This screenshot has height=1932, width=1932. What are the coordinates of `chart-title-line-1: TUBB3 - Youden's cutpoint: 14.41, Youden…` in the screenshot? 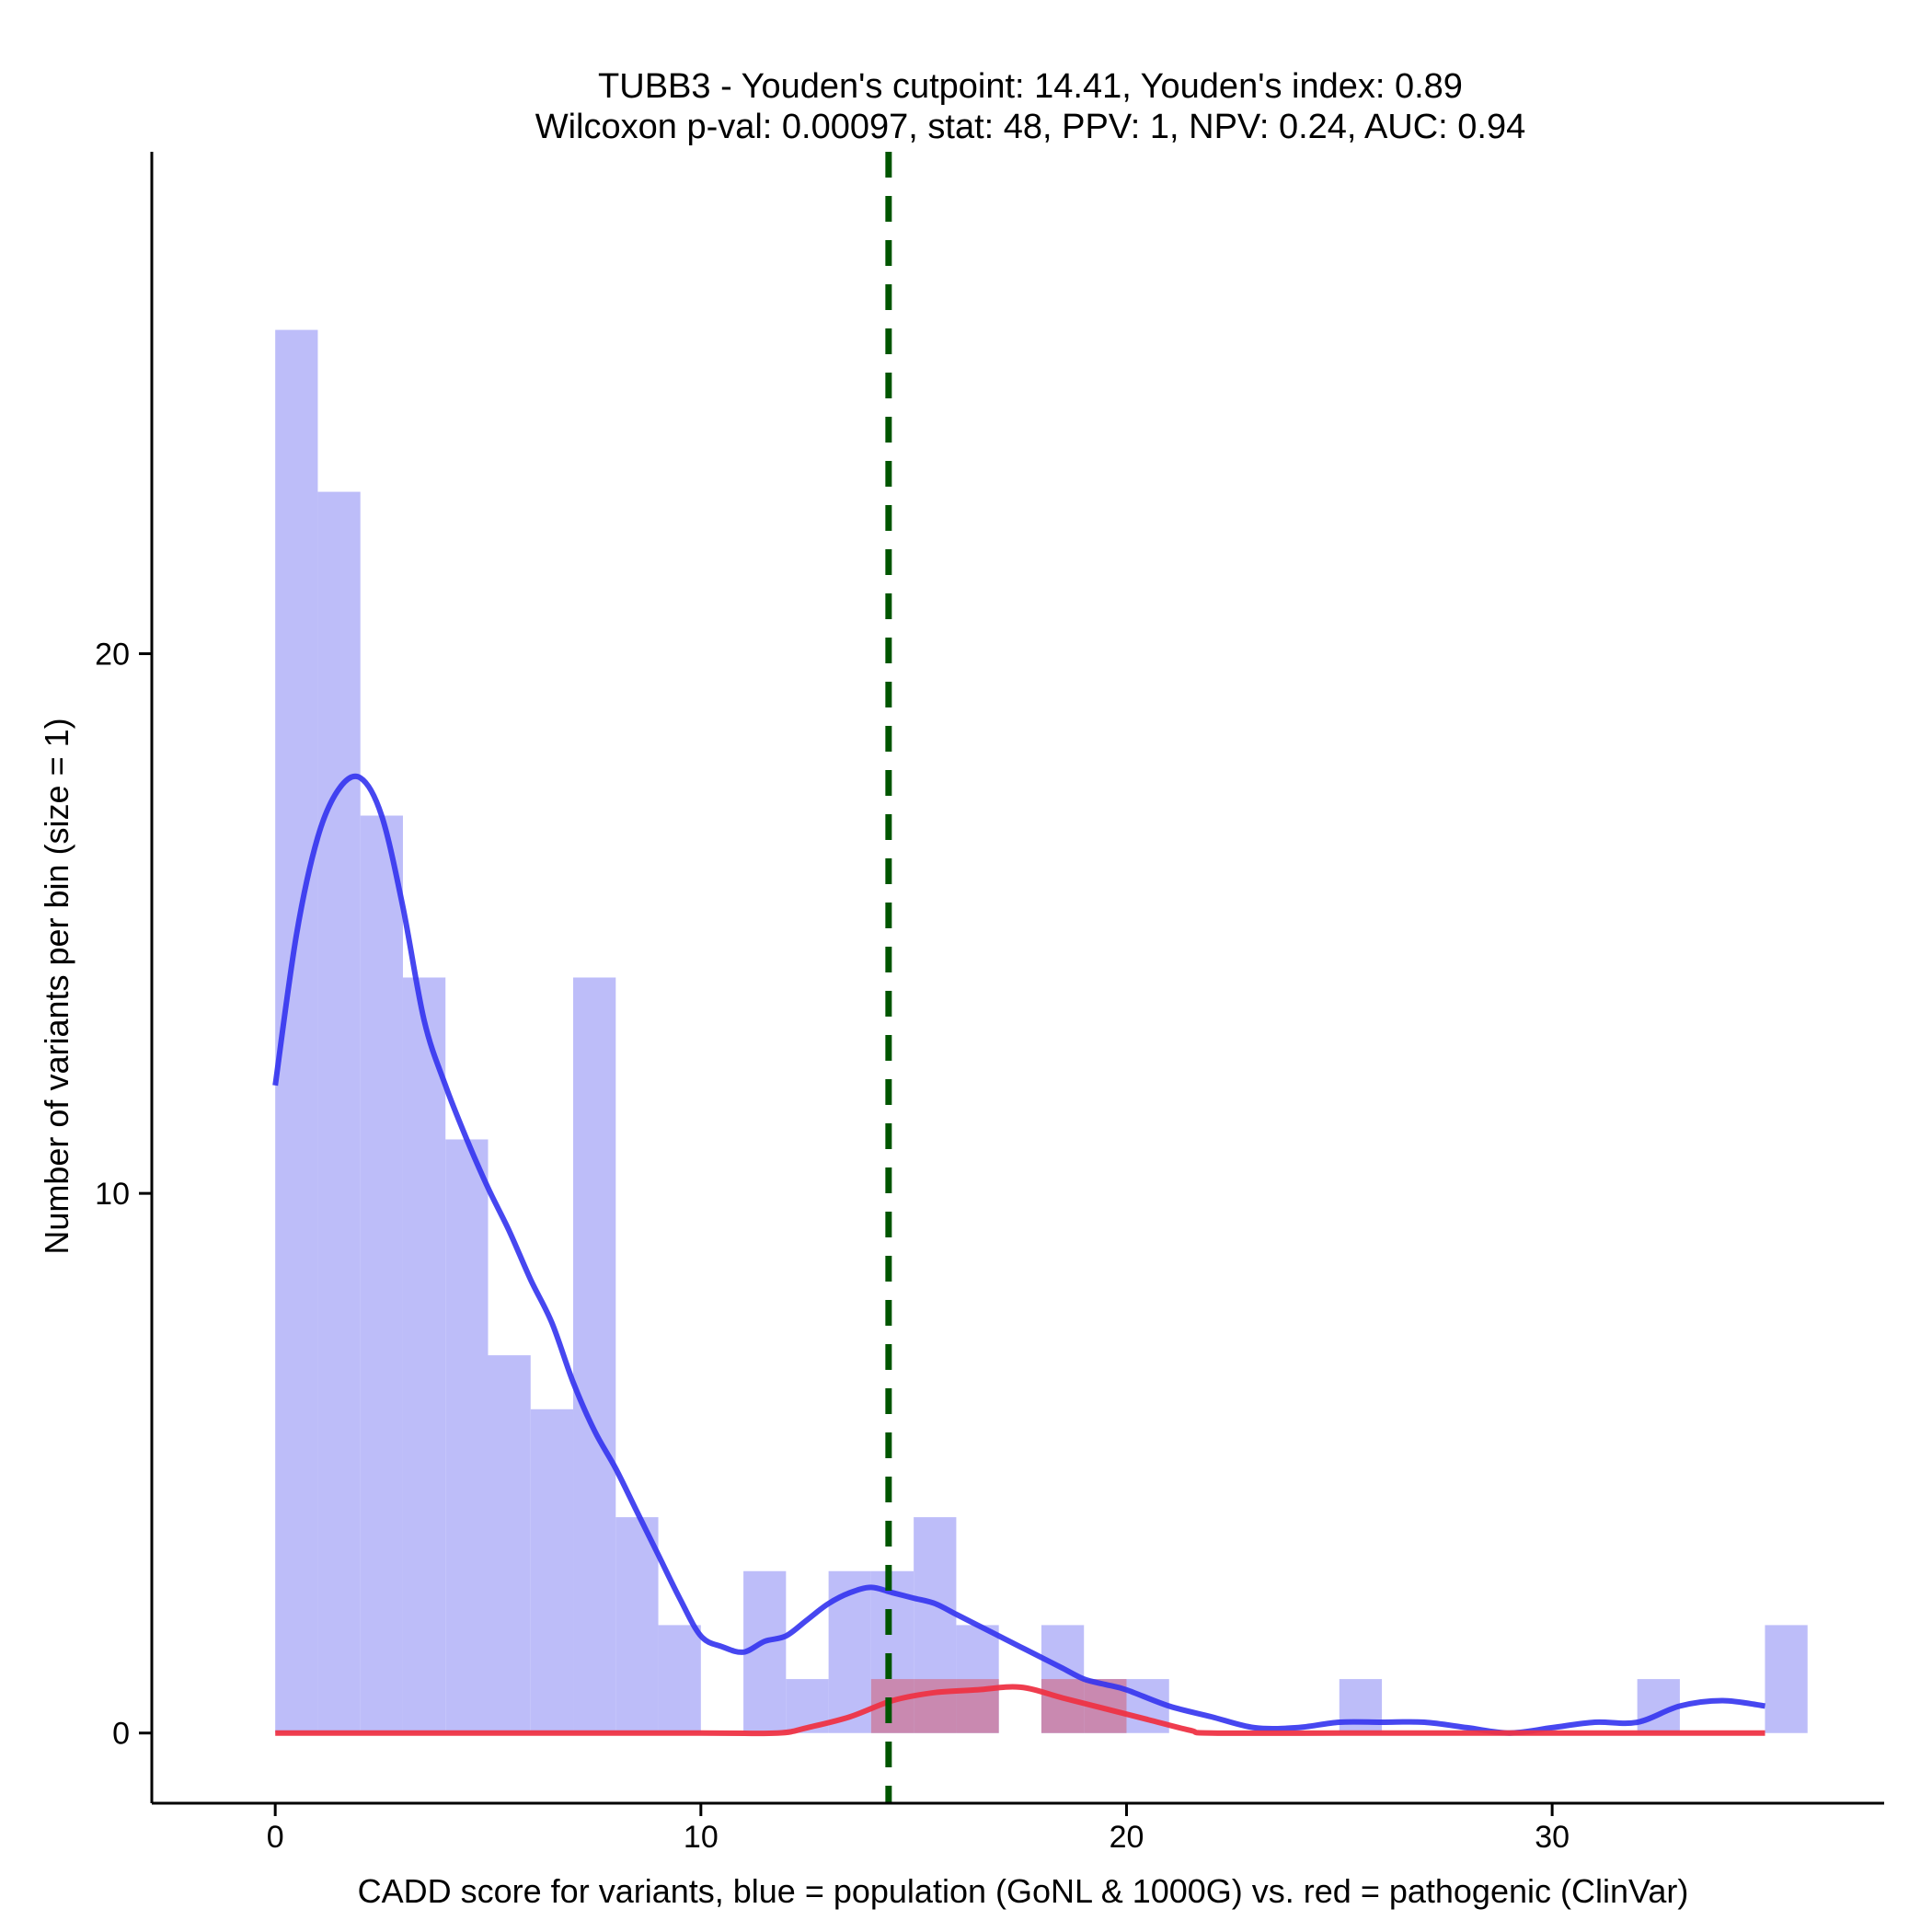 It's located at (1030, 86).